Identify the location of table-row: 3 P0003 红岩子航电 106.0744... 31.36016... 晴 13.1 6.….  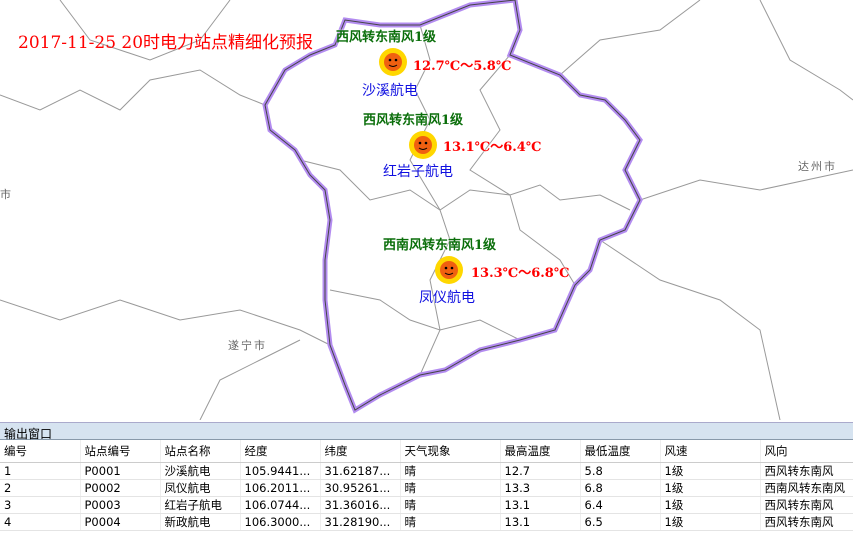
(426, 505).